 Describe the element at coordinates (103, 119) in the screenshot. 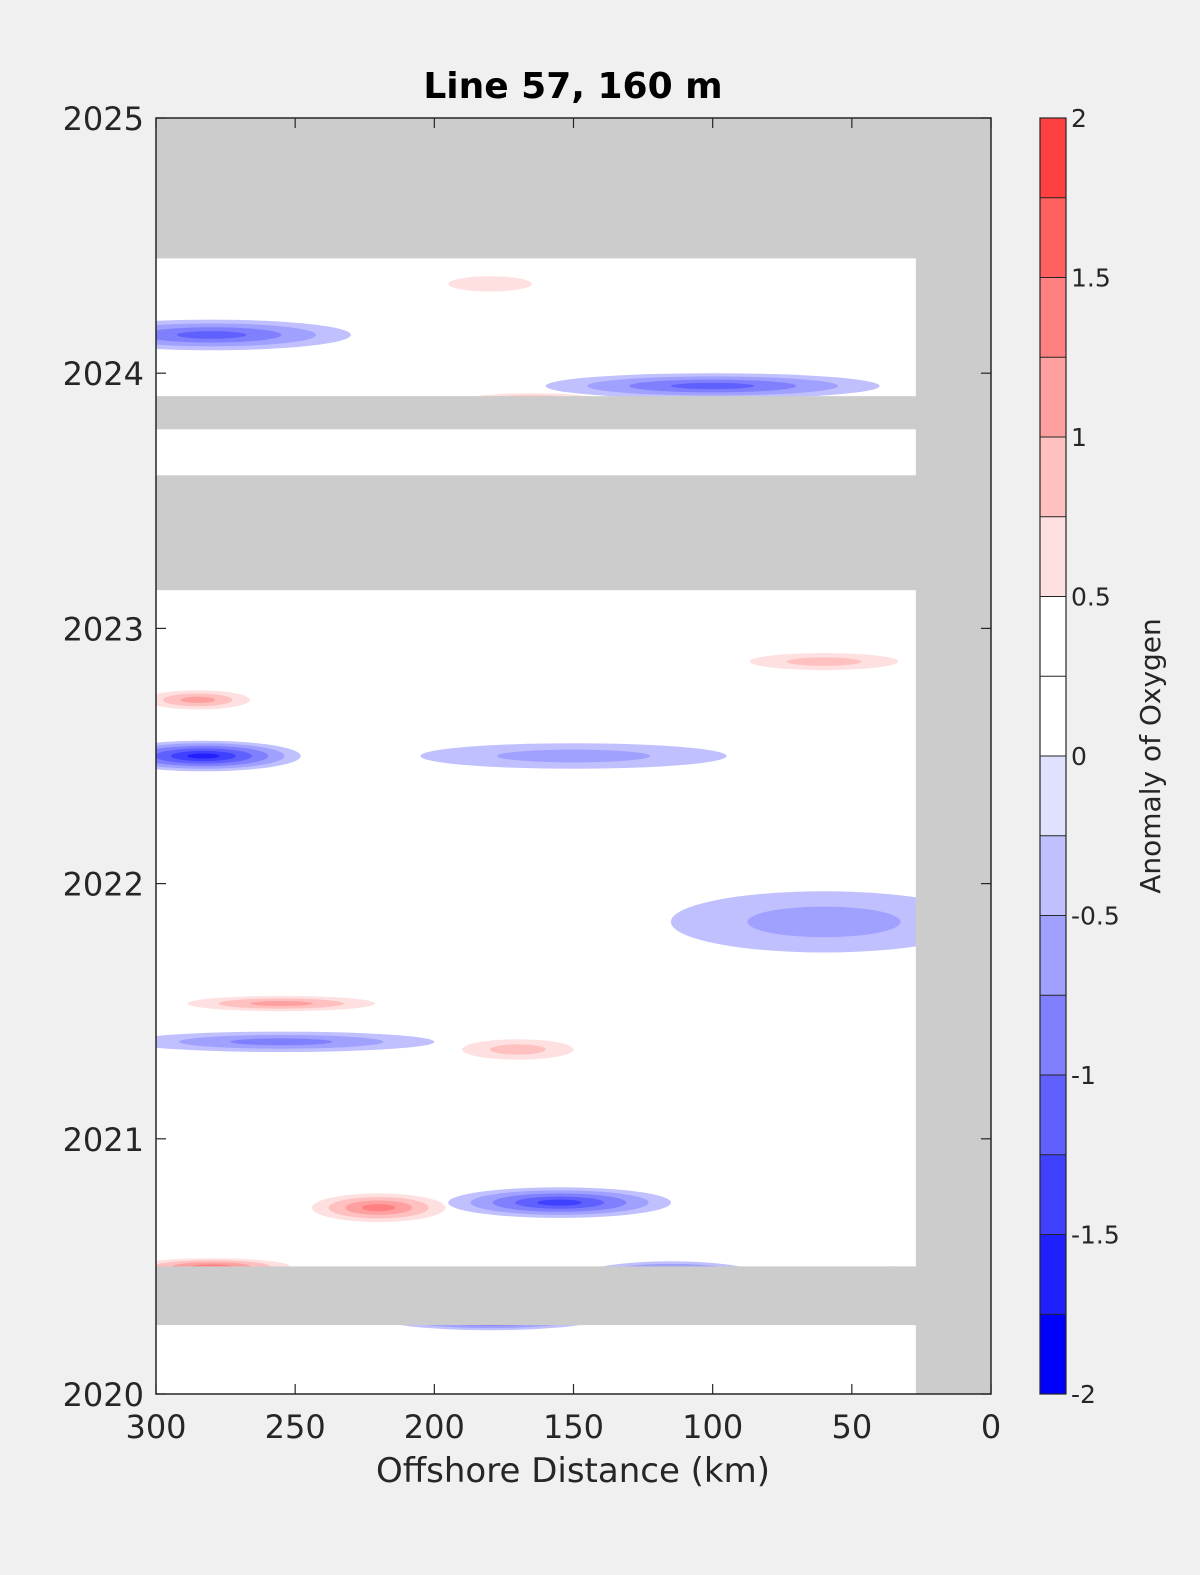

I see `y-tick-label: 2025` at that location.